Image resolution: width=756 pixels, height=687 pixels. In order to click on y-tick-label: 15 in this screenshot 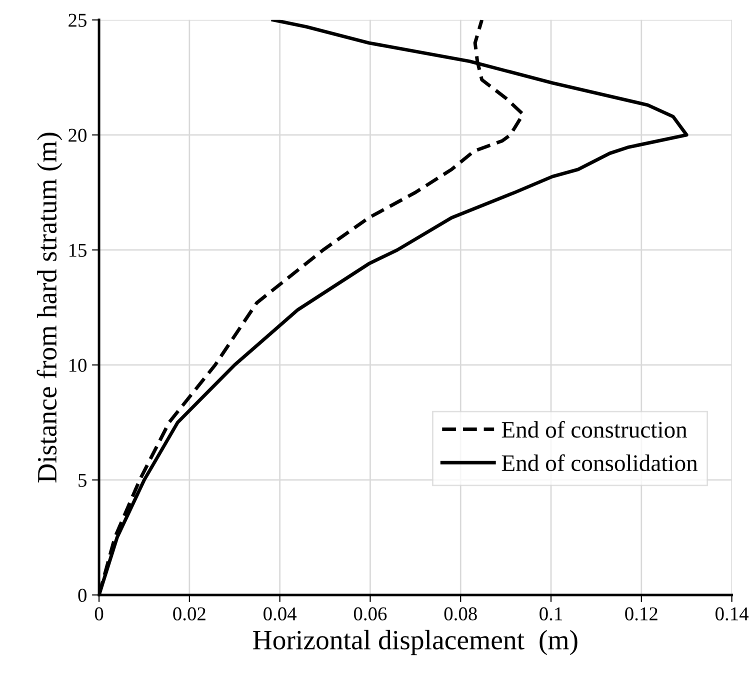, I will do `click(77, 250)`.